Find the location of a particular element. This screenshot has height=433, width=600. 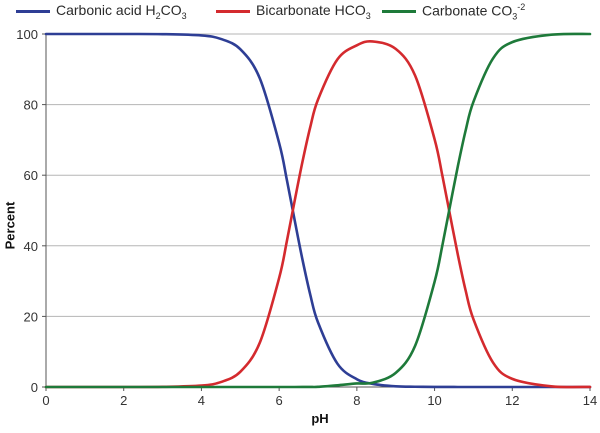

legend-label-bicarbonate: Bicarbonate HCO3 is located at coordinates (313, 11).